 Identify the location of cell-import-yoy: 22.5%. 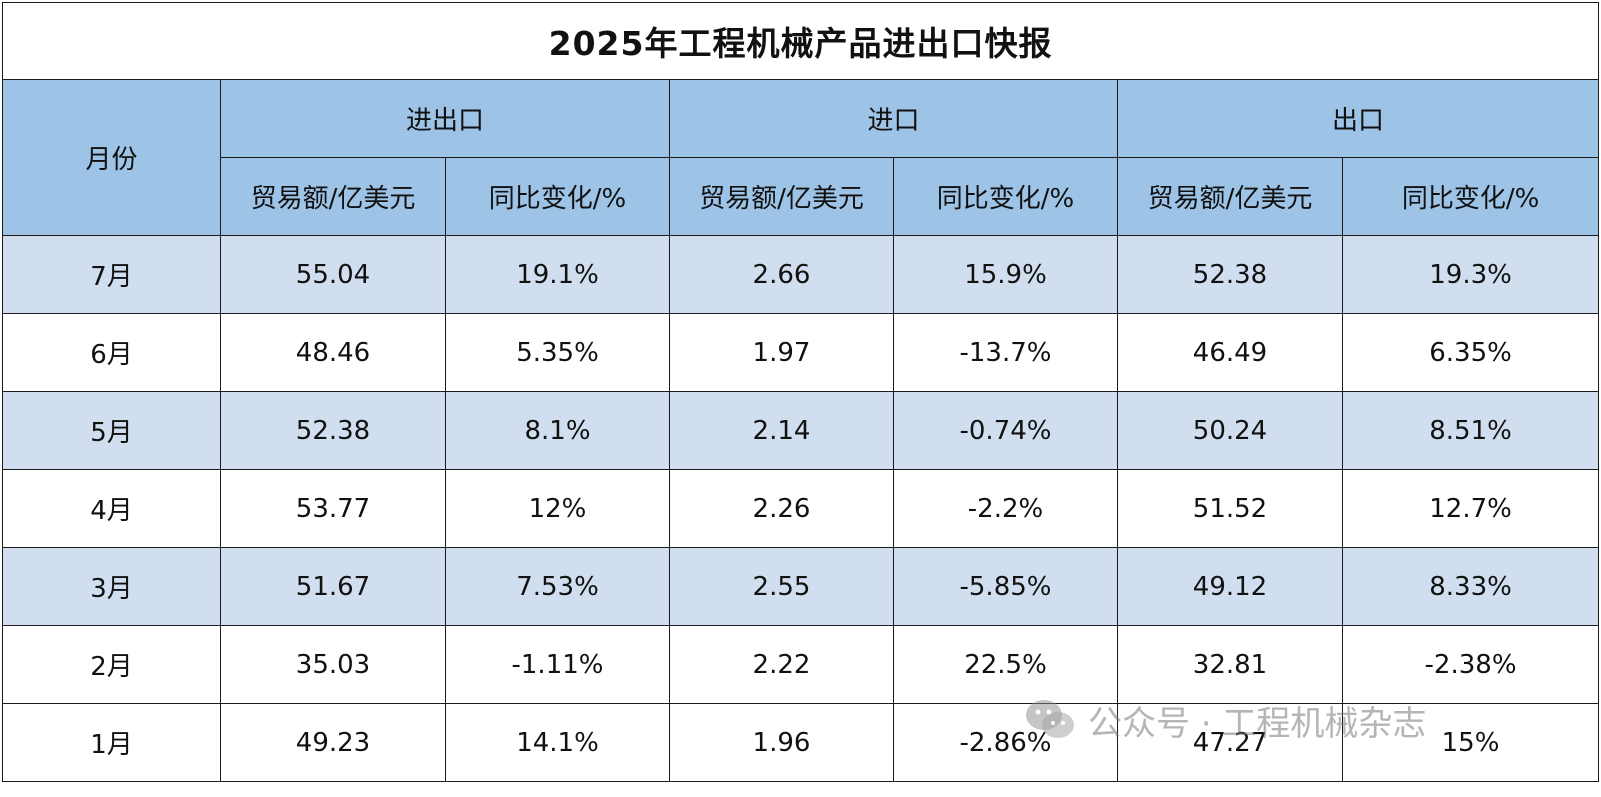
(1005, 664).